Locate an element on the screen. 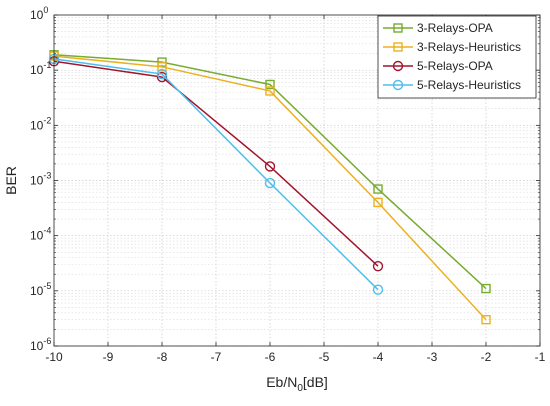 Image resolution: width=550 pixels, height=406 pixels. legend-label: 3-Relays-Heuristics is located at coordinates (469, 47).